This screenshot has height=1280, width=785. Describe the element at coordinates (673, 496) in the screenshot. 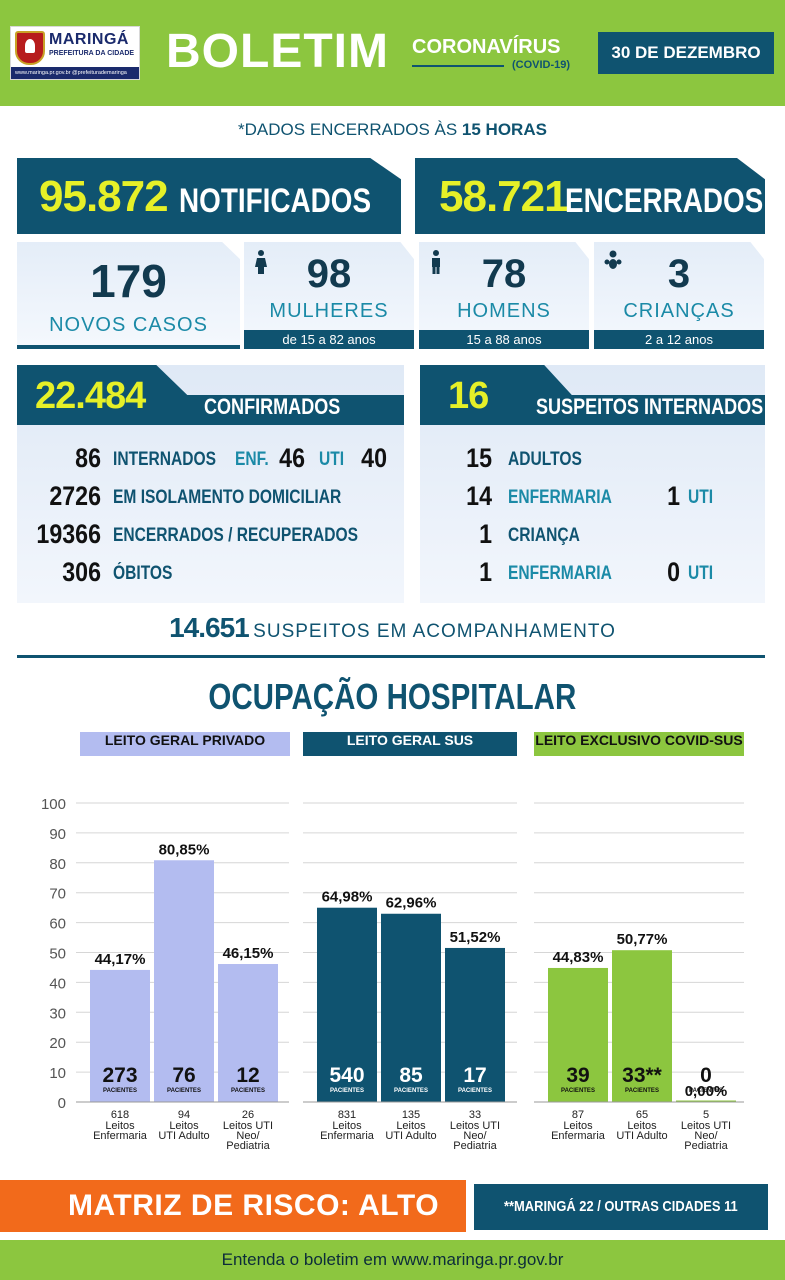

I see `adultos-uti-value: 1` at that location.